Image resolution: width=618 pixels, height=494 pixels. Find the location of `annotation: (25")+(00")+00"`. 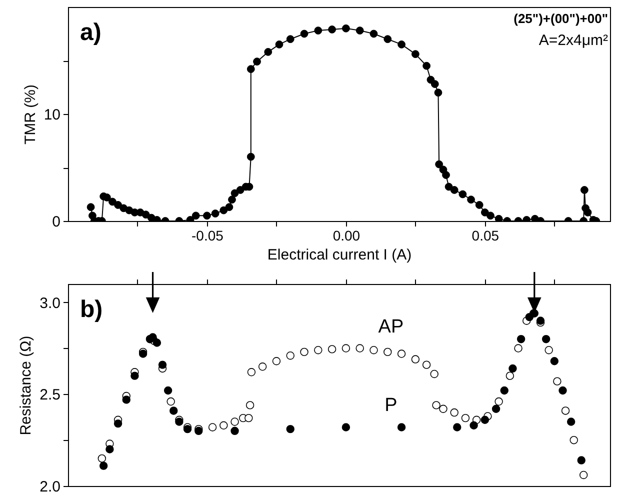

annotation: (25")+(00")+00" is located at coordinates (561, 18).